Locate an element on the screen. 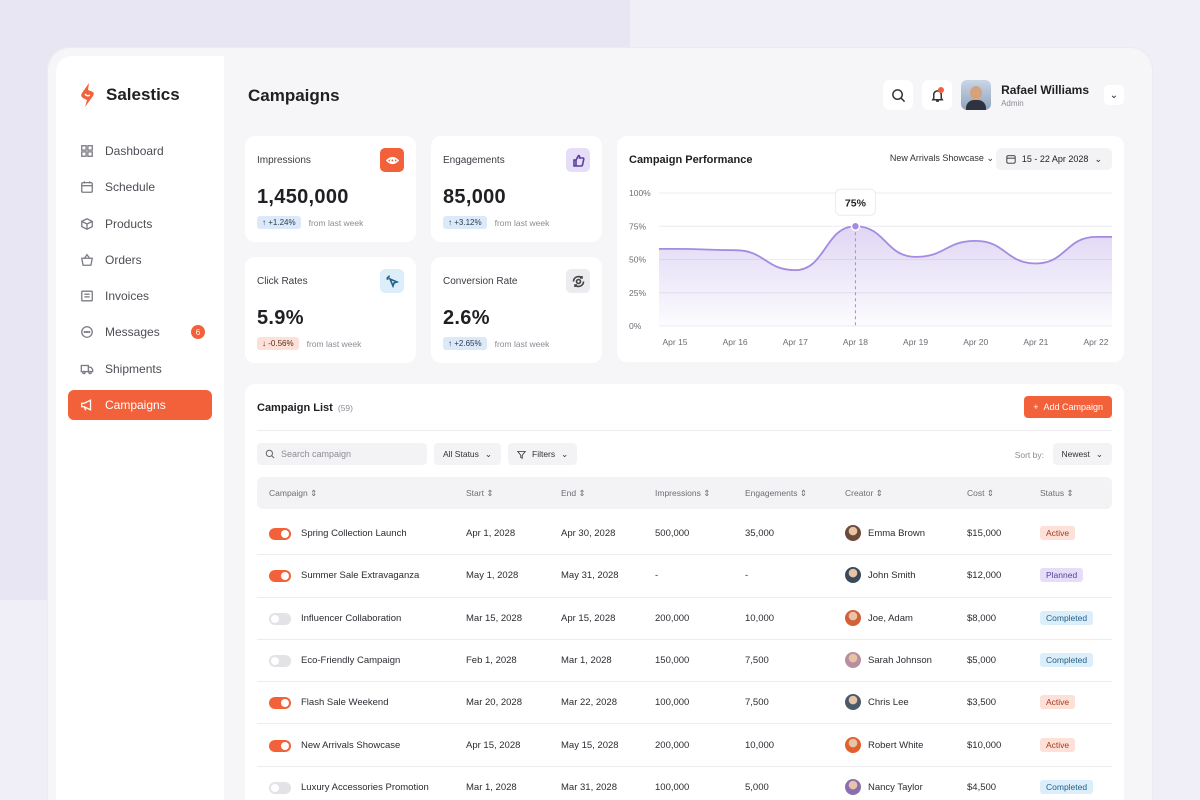 Image resolution: width=1200 pixels, height=800 pixels. sidebar-item-shipments: Shipments is located at coordinates (140, 369).